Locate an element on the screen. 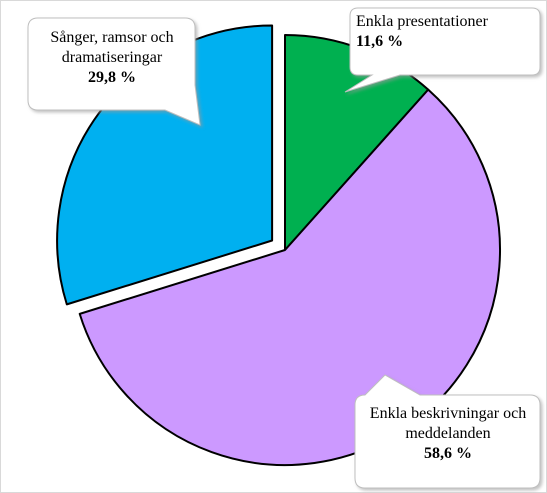 Image resolution: width=547 pixels, height=493 pixels. category-label: Enkla presentationer is located at coordinates (422, 21).